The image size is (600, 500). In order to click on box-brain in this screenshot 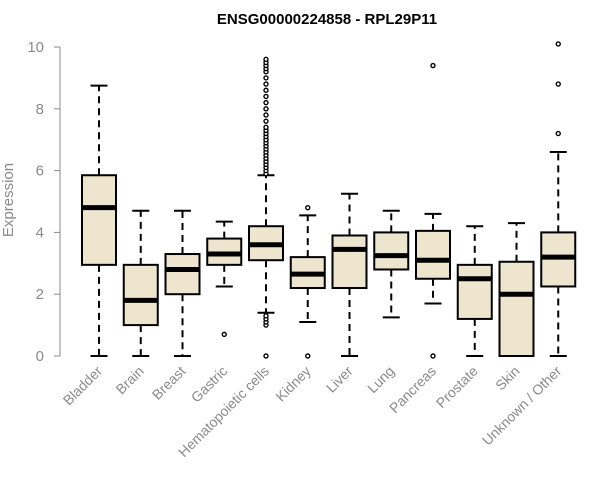, I will do `click(140, 283)`.